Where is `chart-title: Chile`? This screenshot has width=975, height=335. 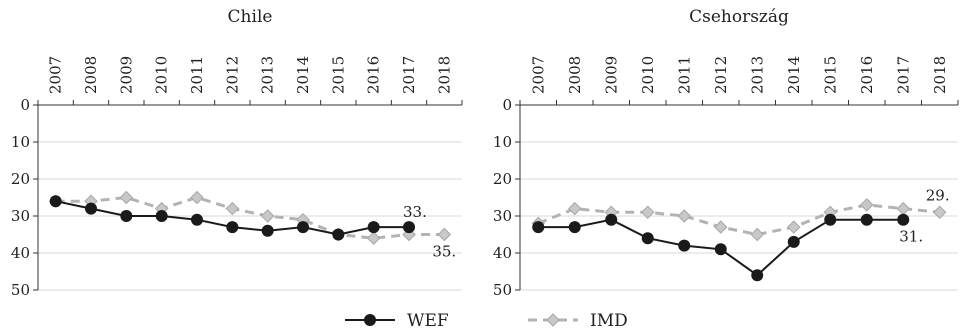 chart-title: Chile is located at coordinates (250, 17).